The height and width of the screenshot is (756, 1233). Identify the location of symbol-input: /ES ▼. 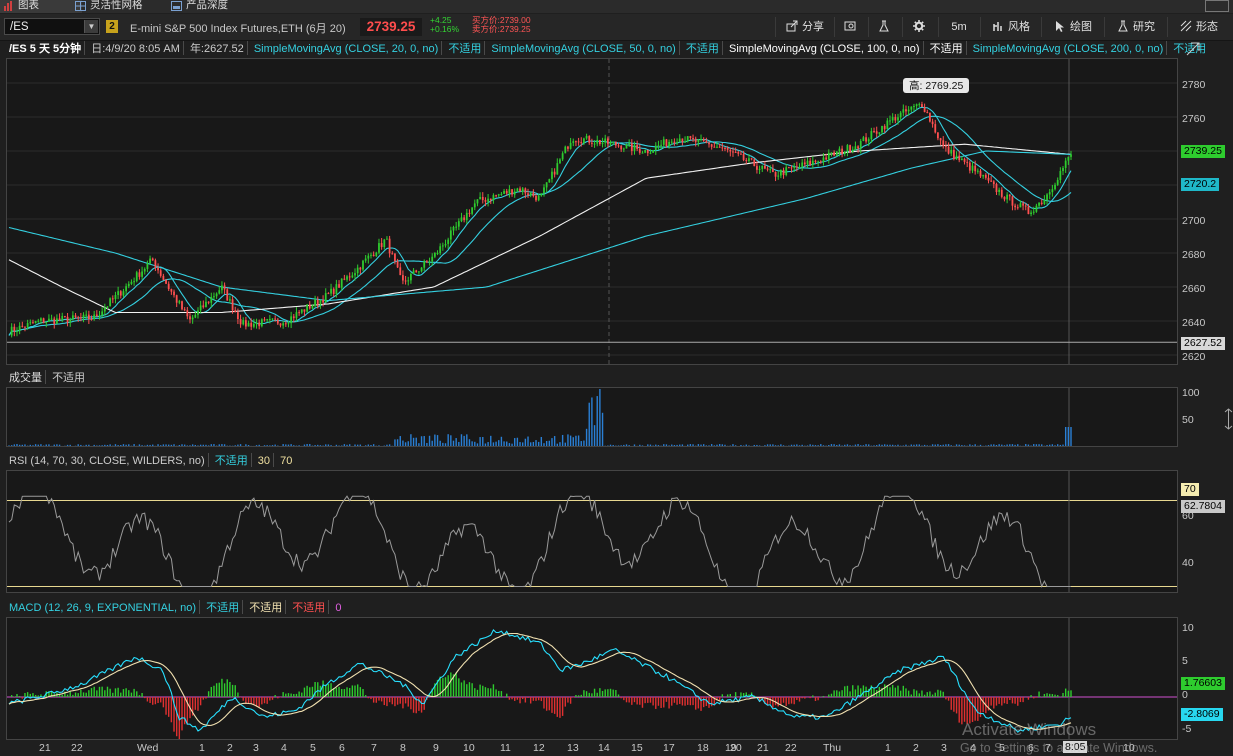
(52, 26).